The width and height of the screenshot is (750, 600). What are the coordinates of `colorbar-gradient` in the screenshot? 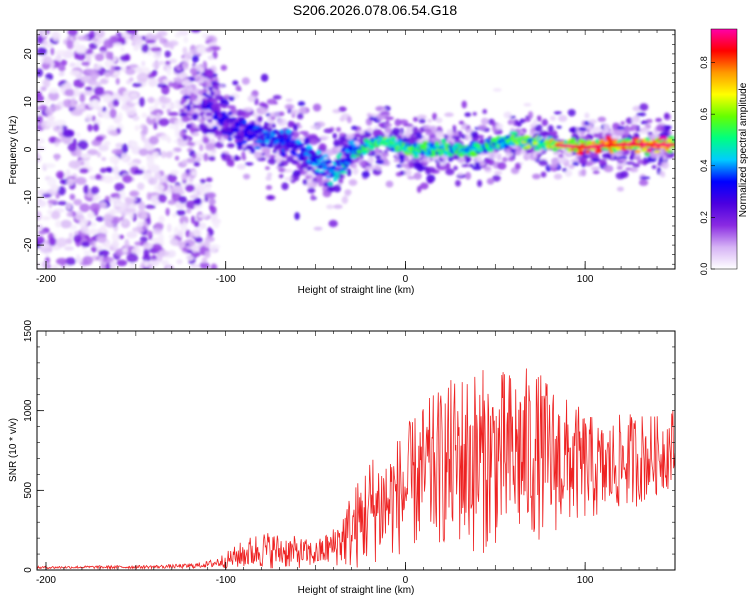 It's located at (724, 149).